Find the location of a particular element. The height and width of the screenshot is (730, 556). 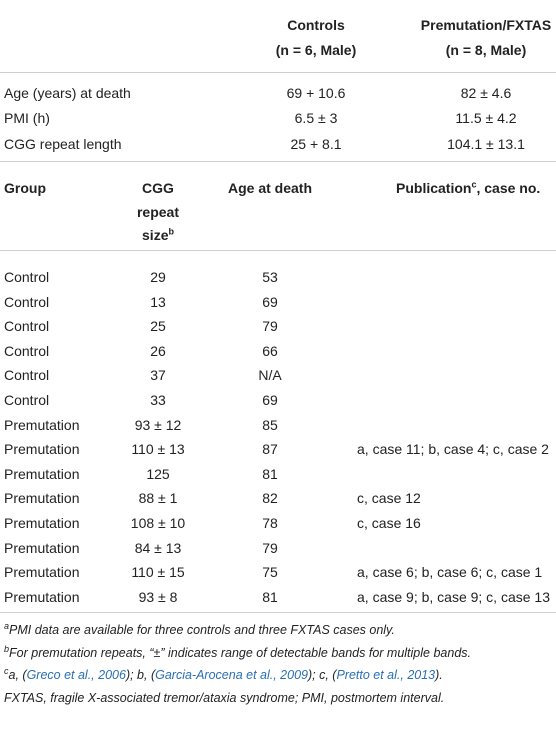

age: 82 is located at coordinates (270, 498).